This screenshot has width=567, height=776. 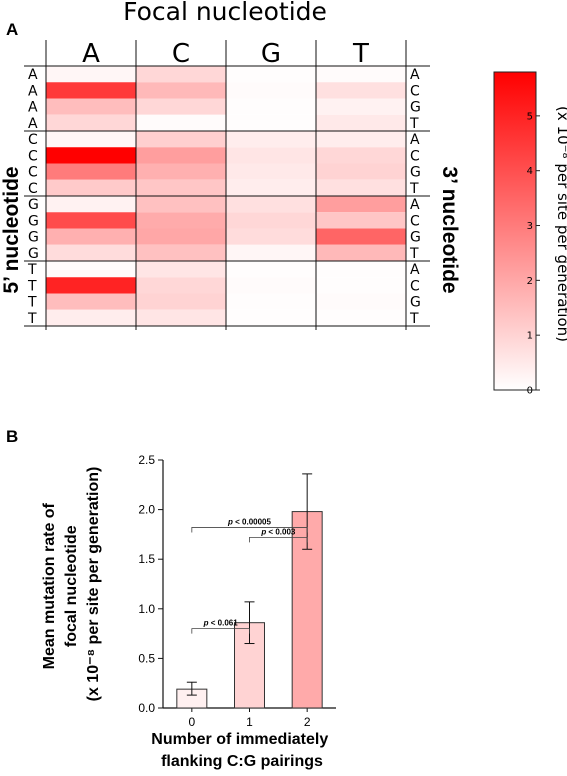 I want to click on y-label-line-3: (x 10⁻⁸ per site per generation), so click(x=93, y=584).